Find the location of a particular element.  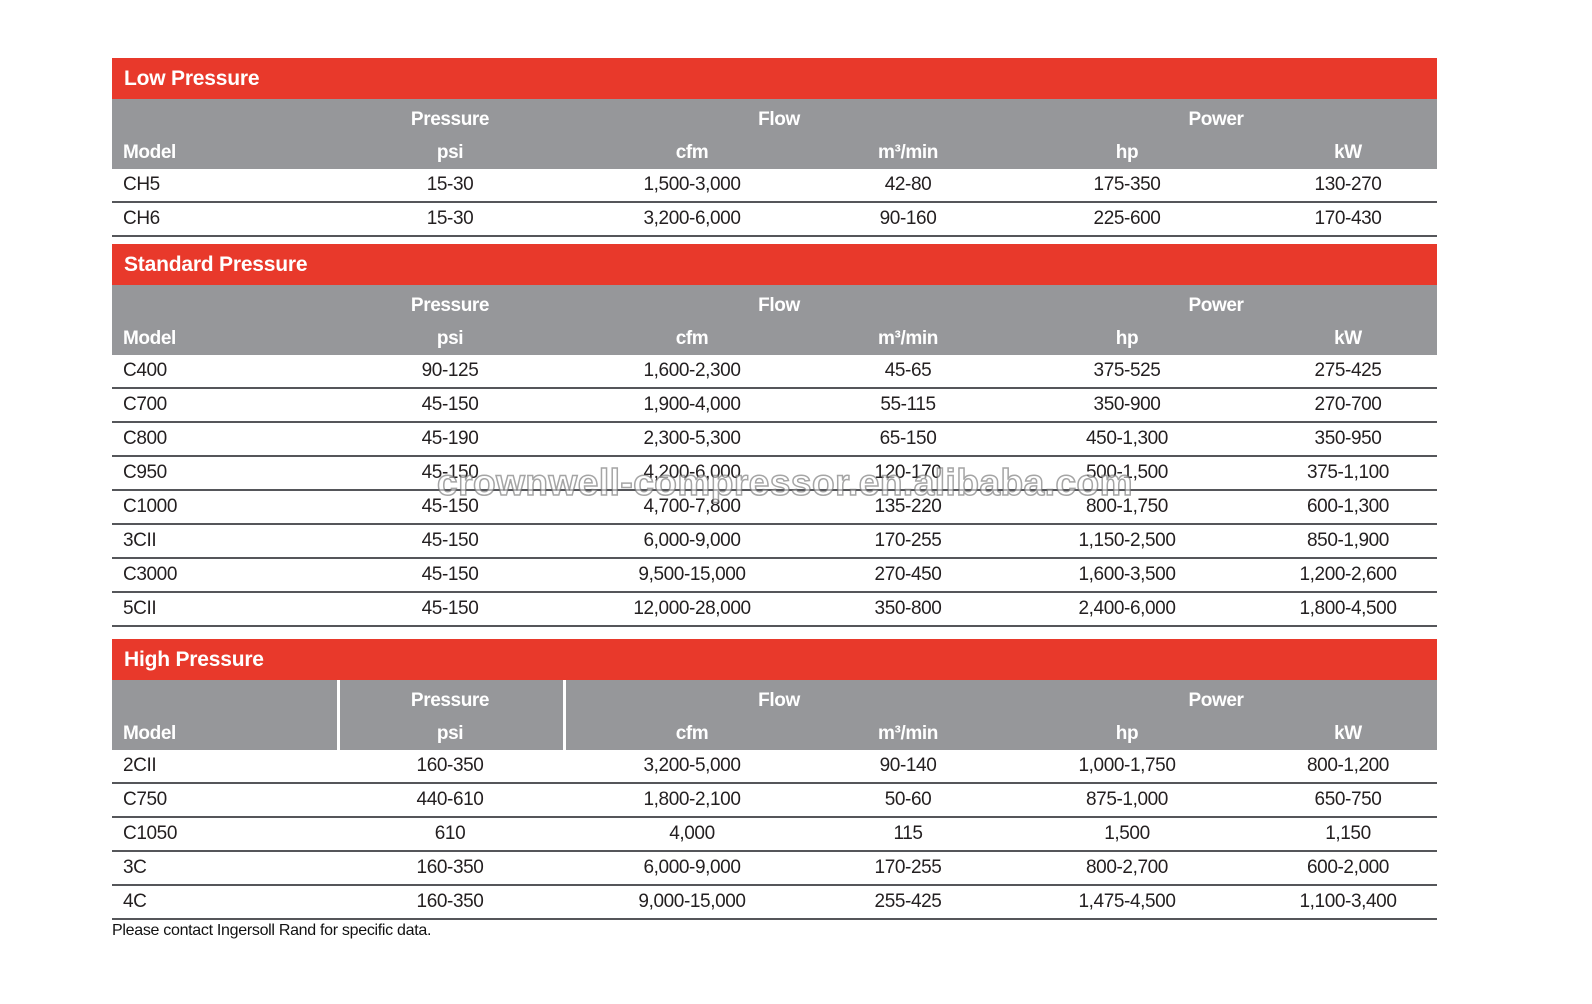

cfm-value-cell: 4,000 is located at coordinates (692, 833).